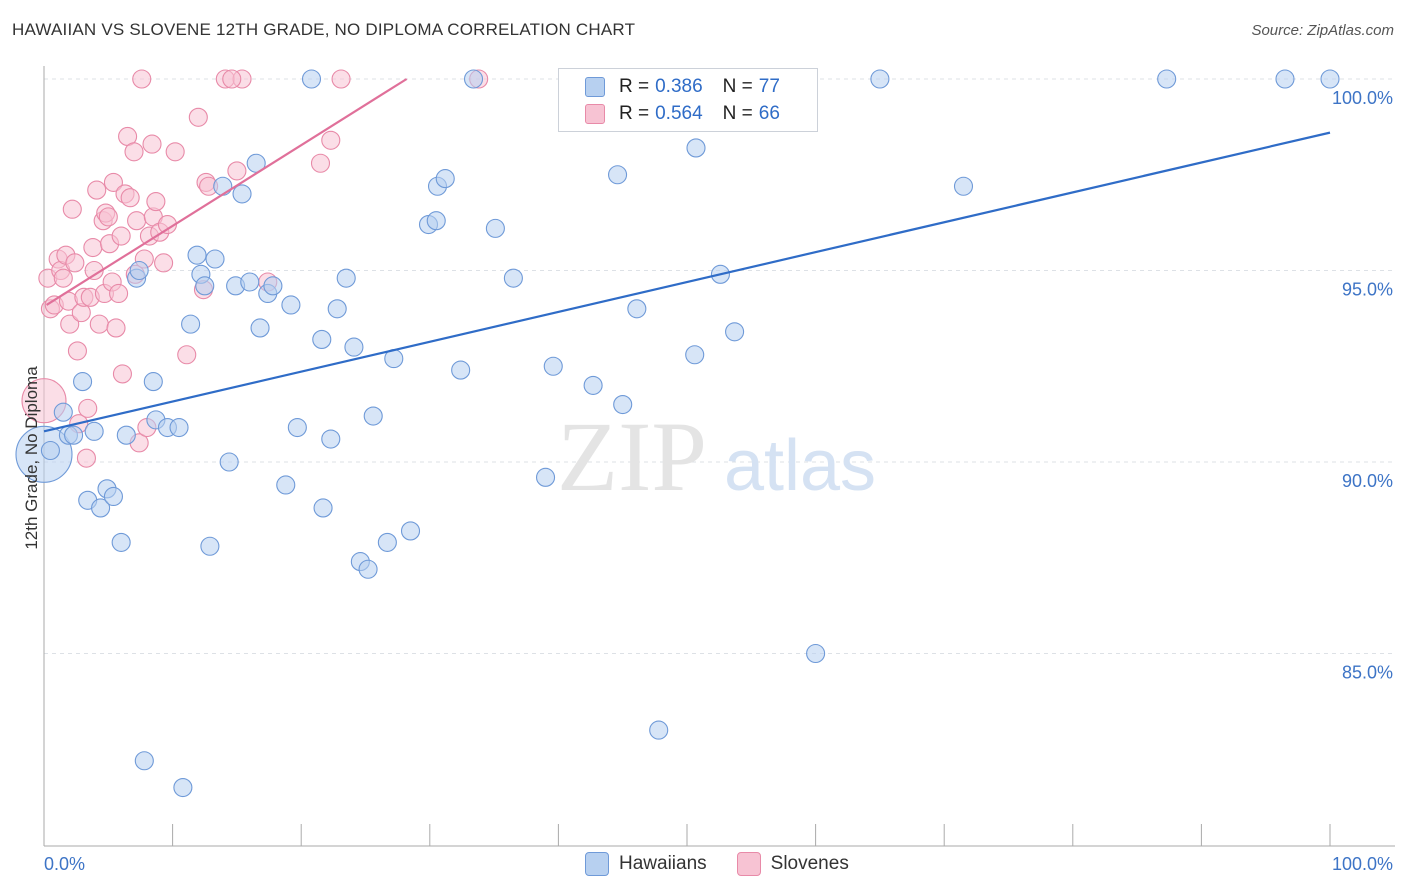 The image size is (1406, 892). I want to click on y-tick-label: 100.0%, so click(1362, 98).